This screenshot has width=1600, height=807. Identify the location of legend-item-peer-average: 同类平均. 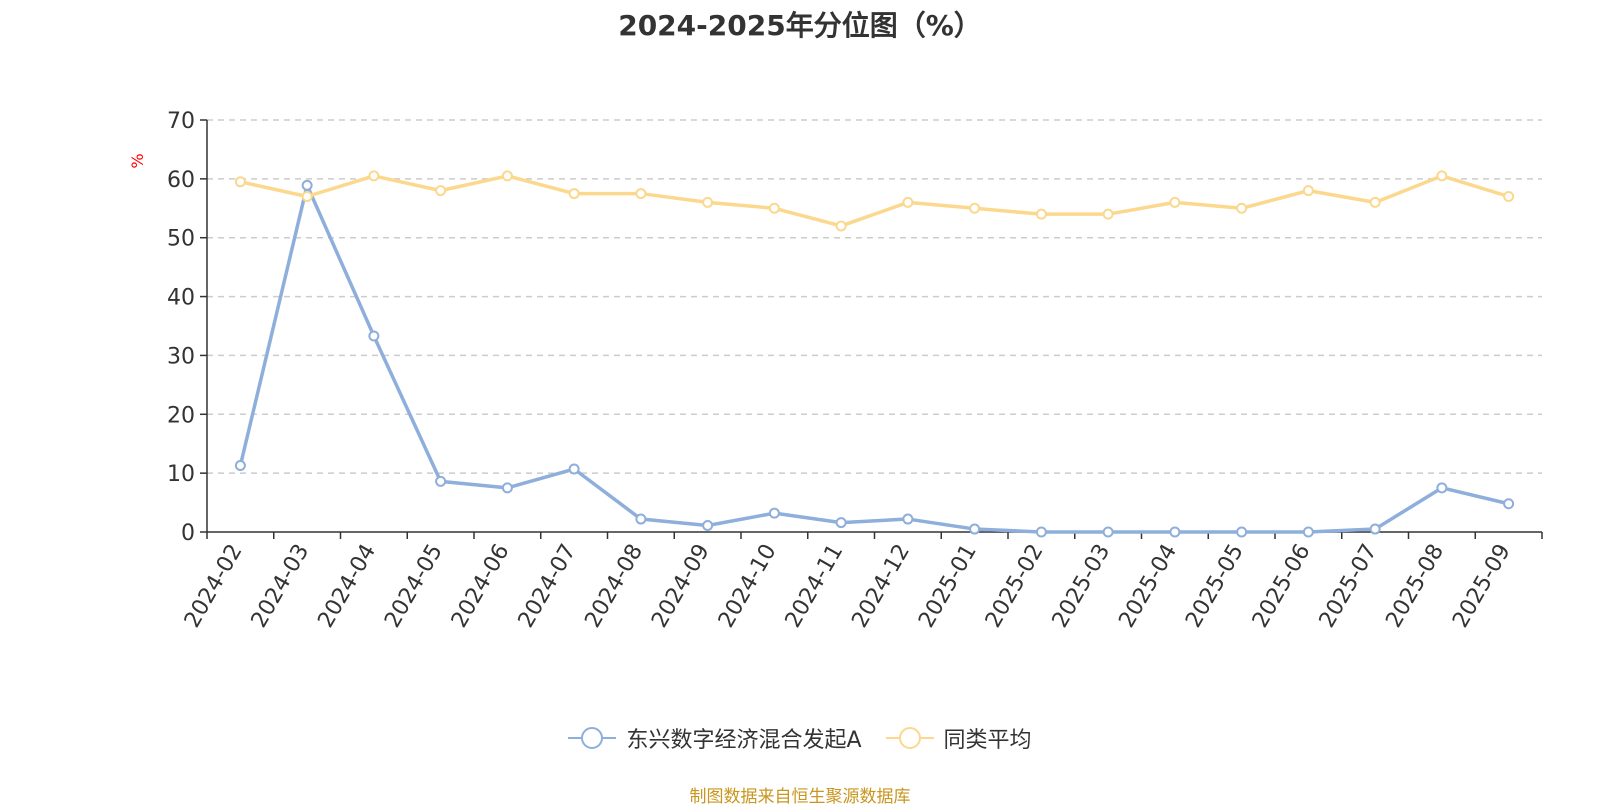
(958, 738).